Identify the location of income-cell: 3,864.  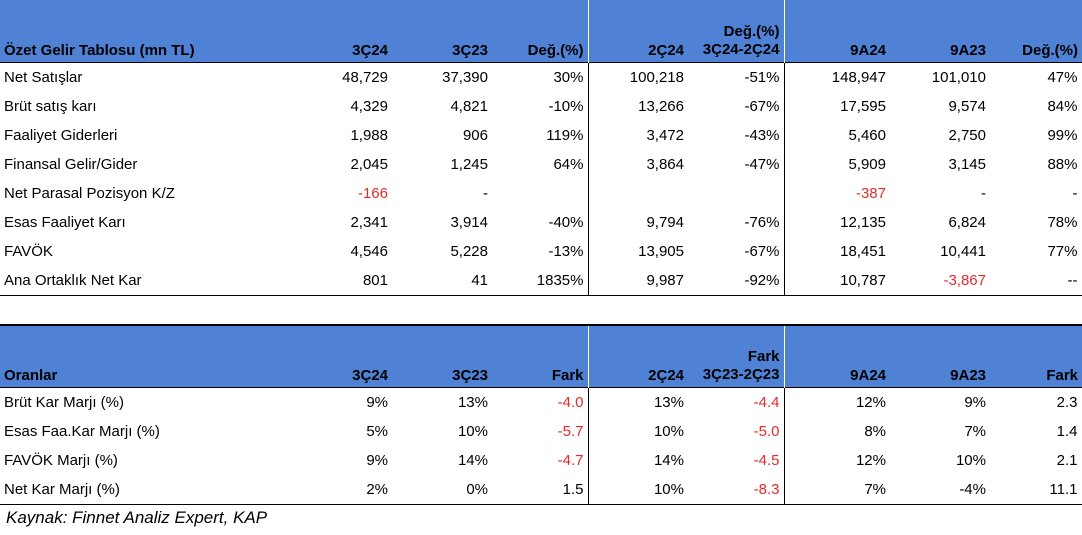
(637, 164).